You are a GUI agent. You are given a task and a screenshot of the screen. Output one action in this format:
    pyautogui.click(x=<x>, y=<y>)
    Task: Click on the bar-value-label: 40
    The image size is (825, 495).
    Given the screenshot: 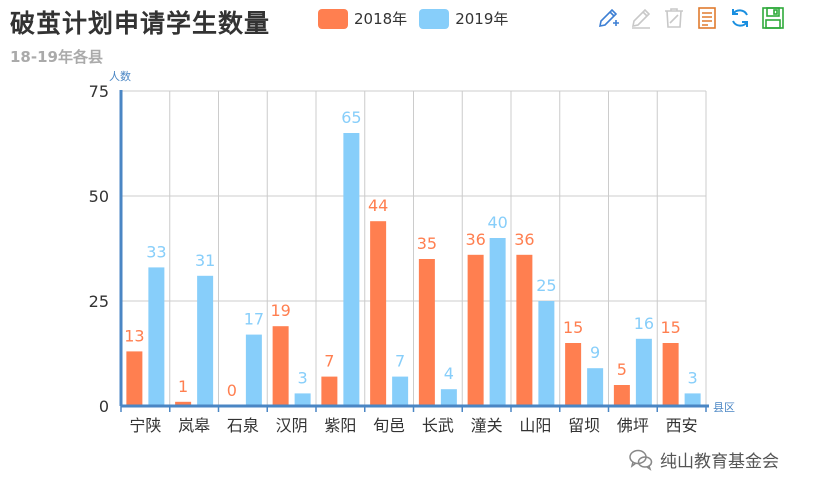 What is the action you would take?
    pyautogui.click(x=497, y=222)
    